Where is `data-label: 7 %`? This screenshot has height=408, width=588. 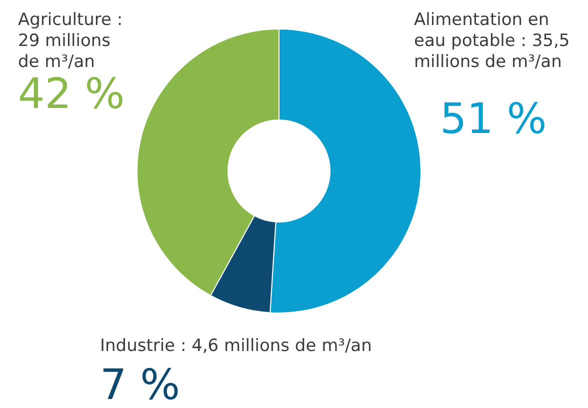
data-label: 7 % is located at coordinates (140, 384).